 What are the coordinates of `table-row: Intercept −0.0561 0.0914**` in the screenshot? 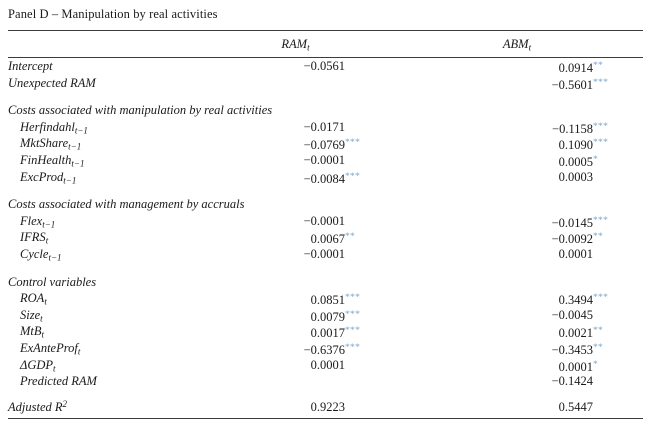 It's located at (325, 66).